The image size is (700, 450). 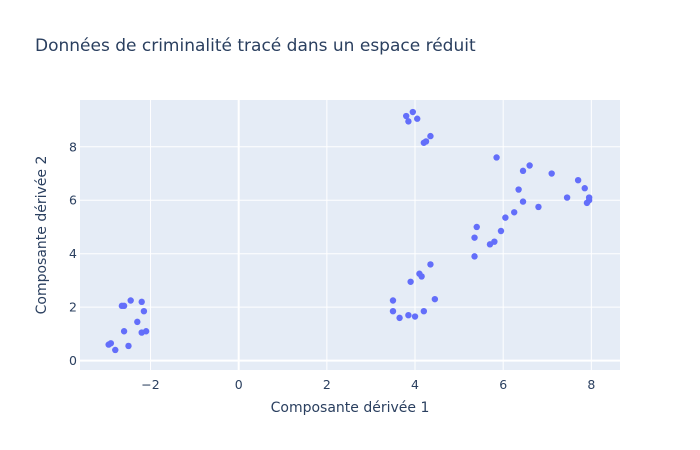 I want to click on y-tick-label: 2, so click(x=73, y=307).